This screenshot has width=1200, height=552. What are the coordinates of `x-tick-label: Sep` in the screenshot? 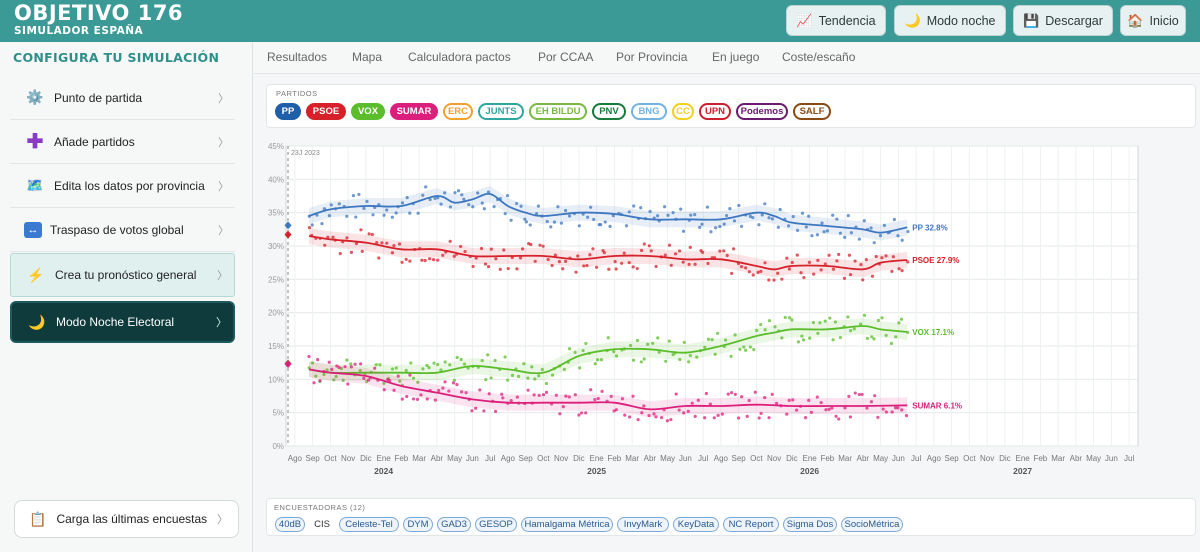 It's located at (952, 458).